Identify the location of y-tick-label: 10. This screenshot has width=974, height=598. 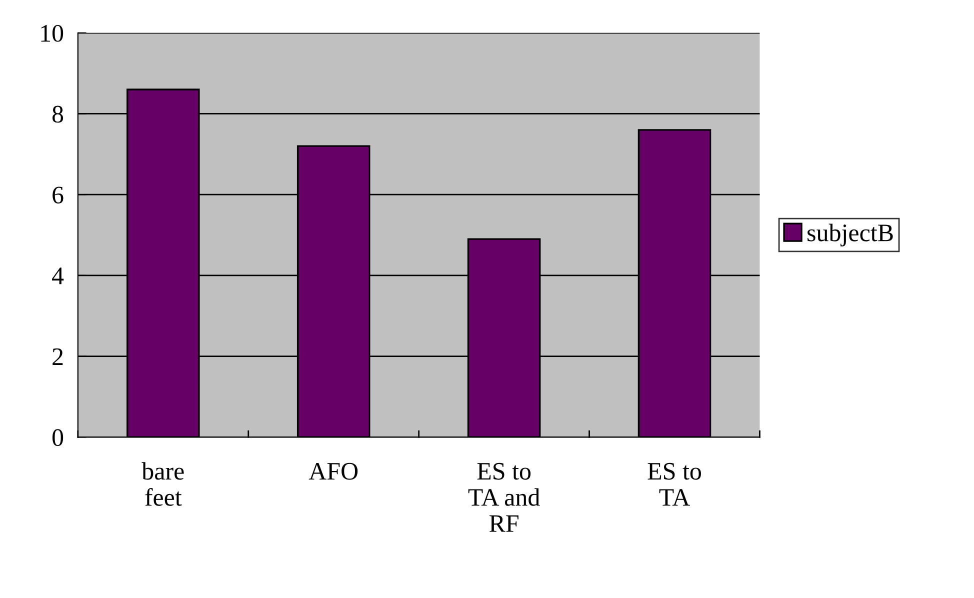
(52, 33).